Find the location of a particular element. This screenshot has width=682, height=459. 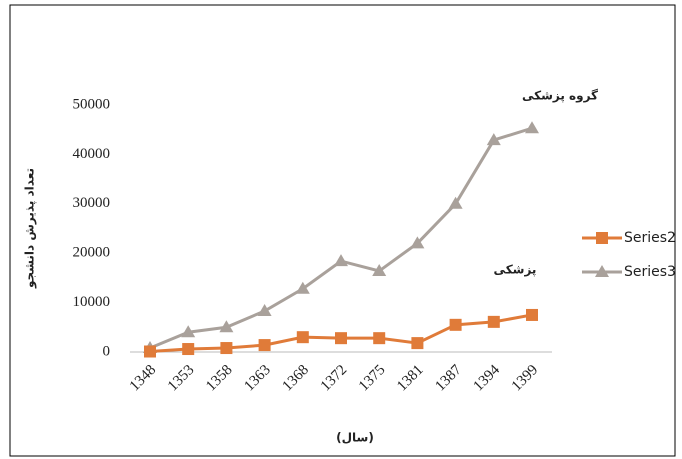

legend-label: Series3 is located at coordinates (650, 272).